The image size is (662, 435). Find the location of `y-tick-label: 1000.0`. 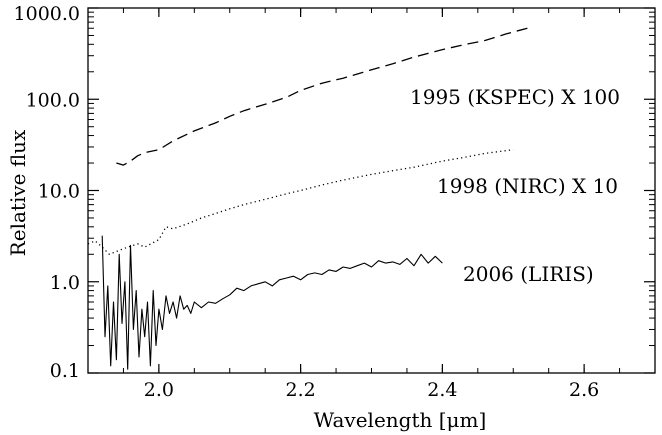

y-tick-label: 1000.0 is located at coordinates (47, 14).